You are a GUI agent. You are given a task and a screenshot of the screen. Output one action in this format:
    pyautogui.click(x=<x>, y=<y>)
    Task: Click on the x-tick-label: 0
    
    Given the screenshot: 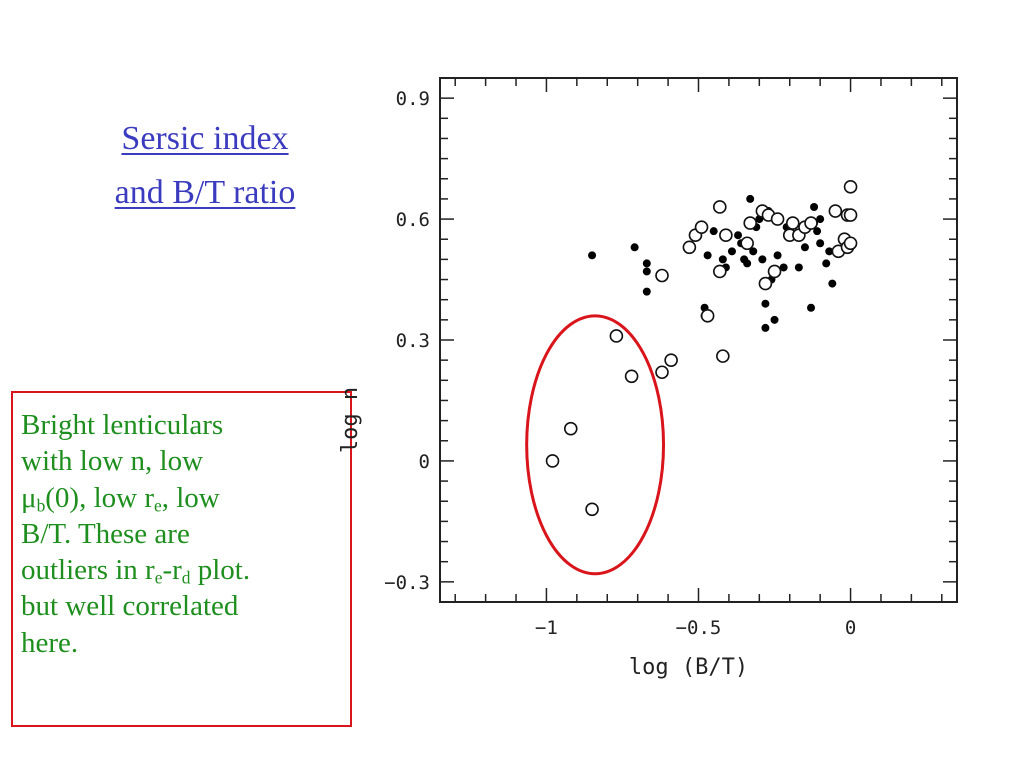 What is the action you would take?
    pyautogui.click(x=850, y=628)
    